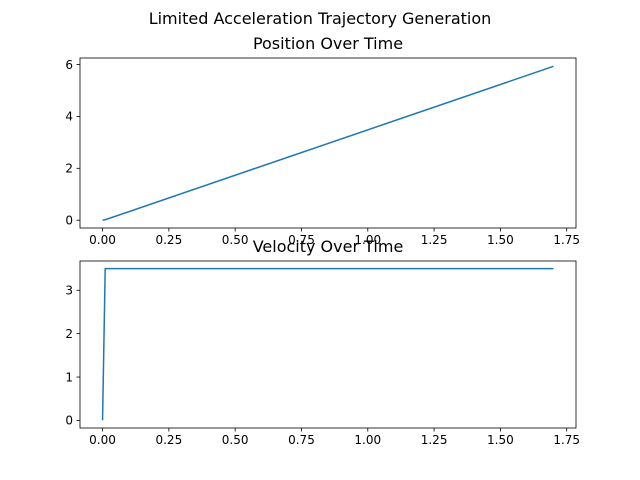  Describe the element at coordinates (168, 440) in the screenshot. I see `velocity-x-tick-label: 0.25` at that location.